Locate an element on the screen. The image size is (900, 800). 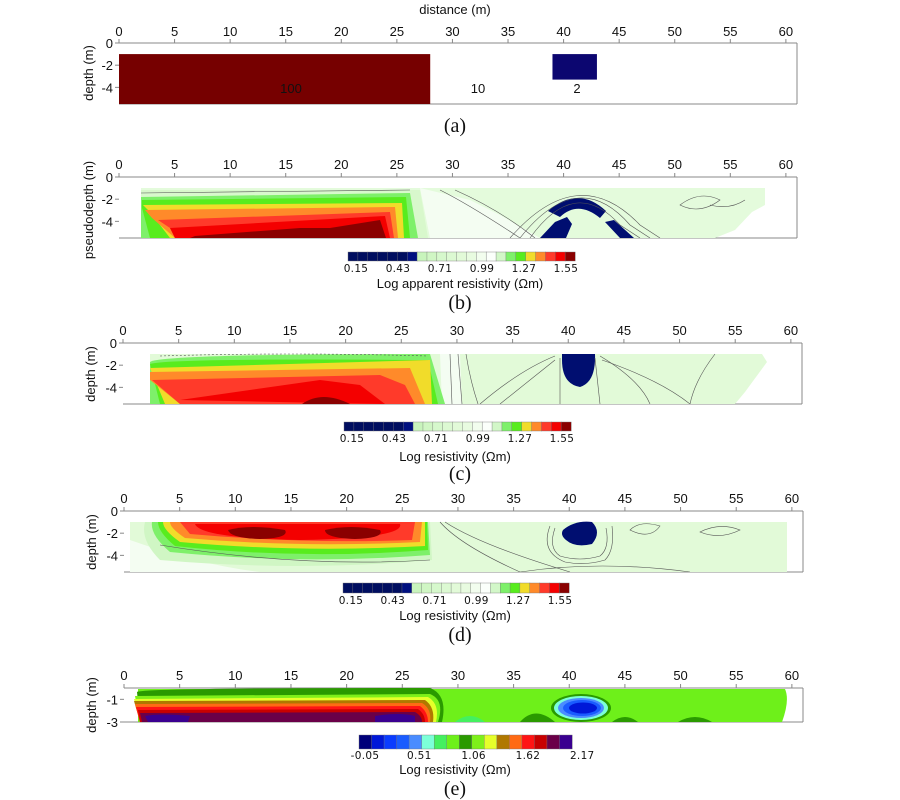
panel-d-field is located at coordinates (458, 546).